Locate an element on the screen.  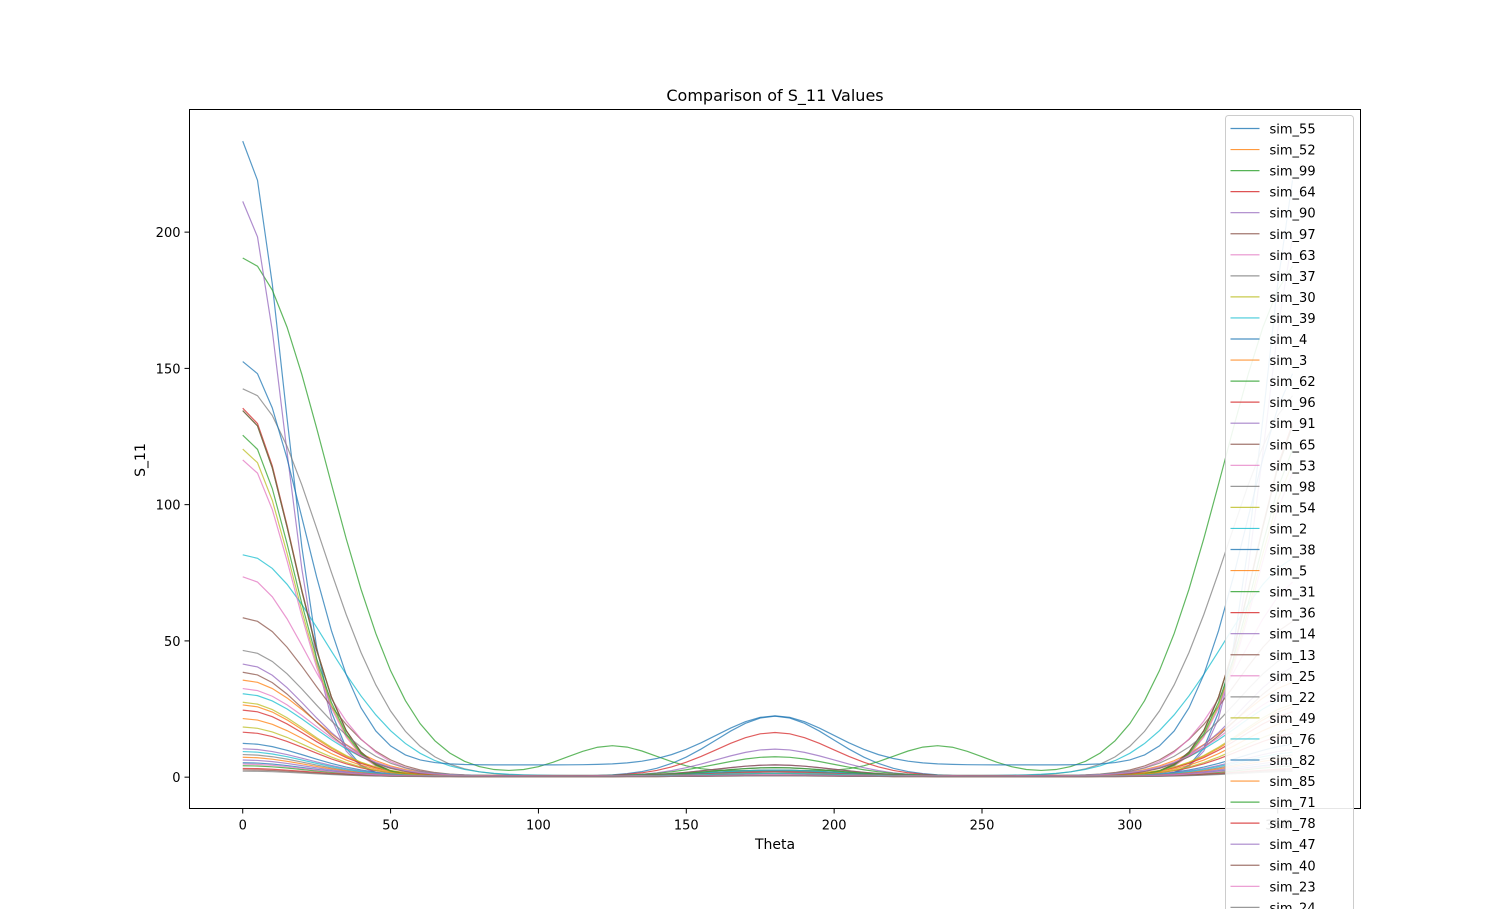
legend-entry: sim_37 is located at coordinates (1293, 277).